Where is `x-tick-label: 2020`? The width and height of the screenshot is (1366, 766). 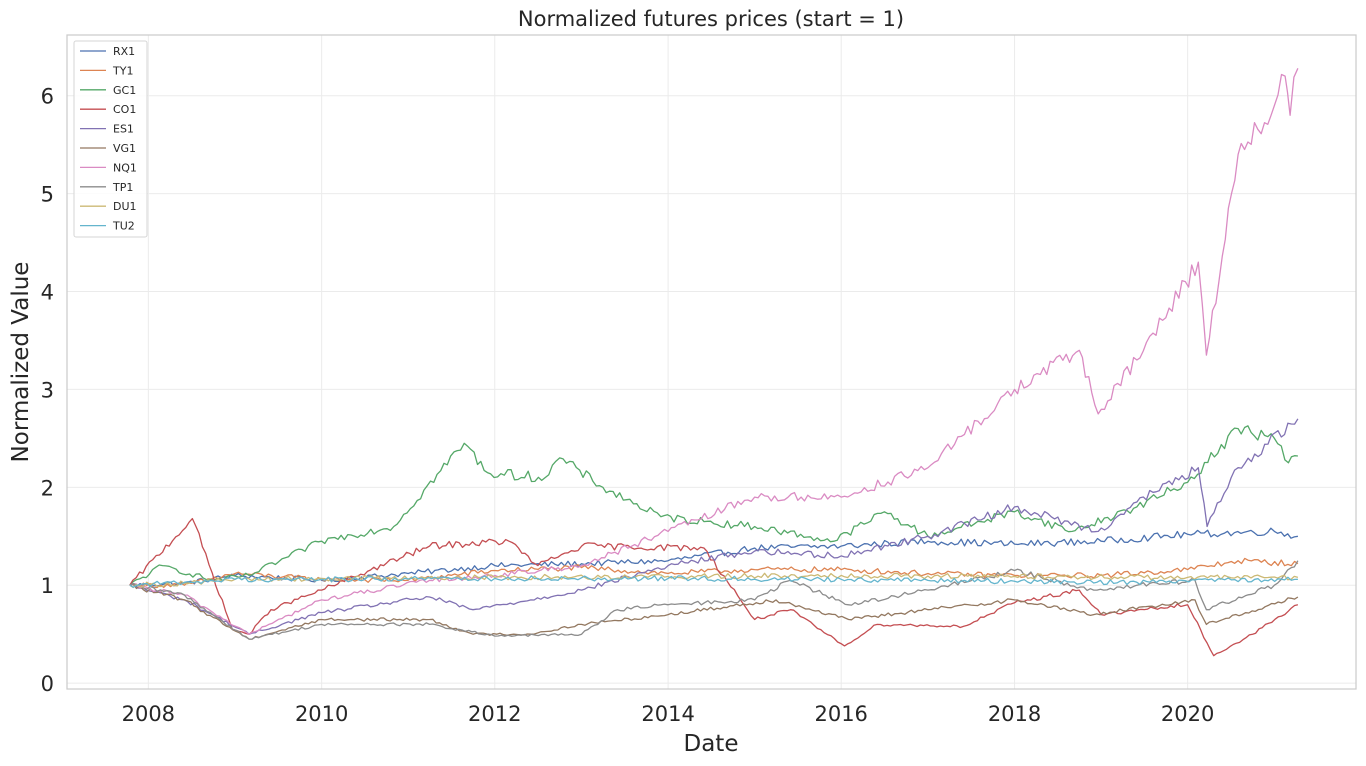 x-tick-label: 2020 is located at coordinates (1187, 714).